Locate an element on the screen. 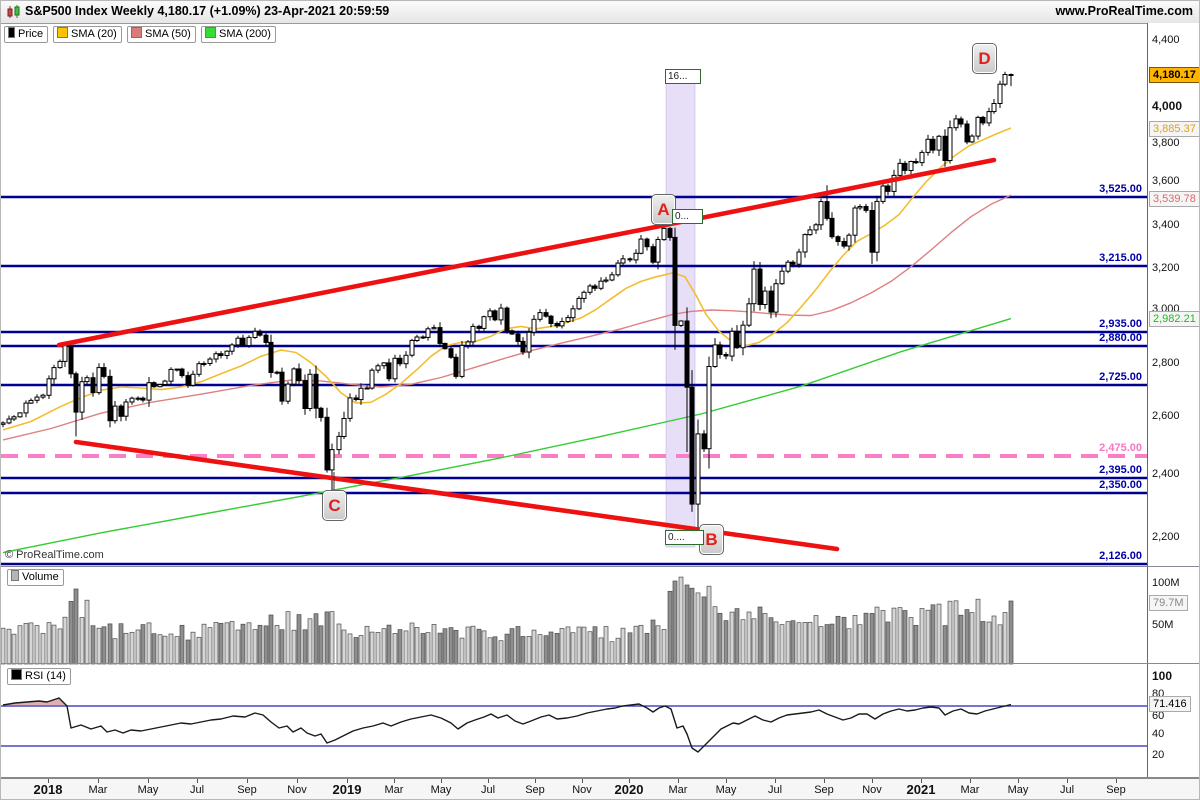 The height and width of the screenshot is (800, 1200). price-axis is located at coordinates (1173, 400).